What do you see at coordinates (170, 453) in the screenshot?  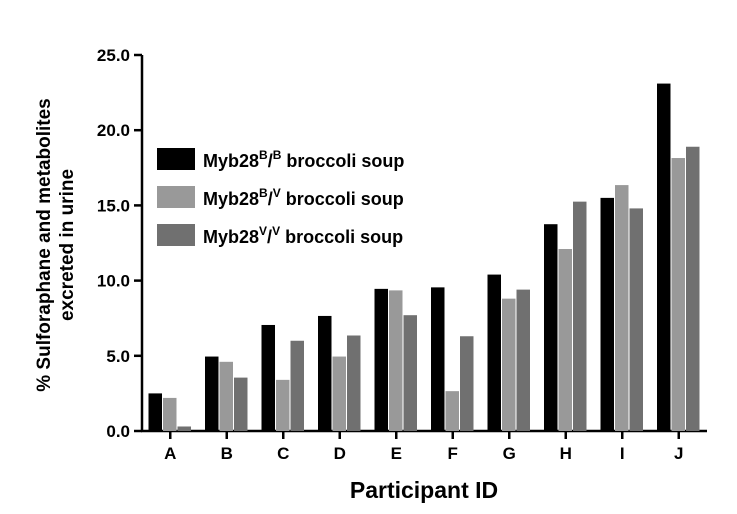 I see `x-tick-label: A` at bounding box center [170, 453].